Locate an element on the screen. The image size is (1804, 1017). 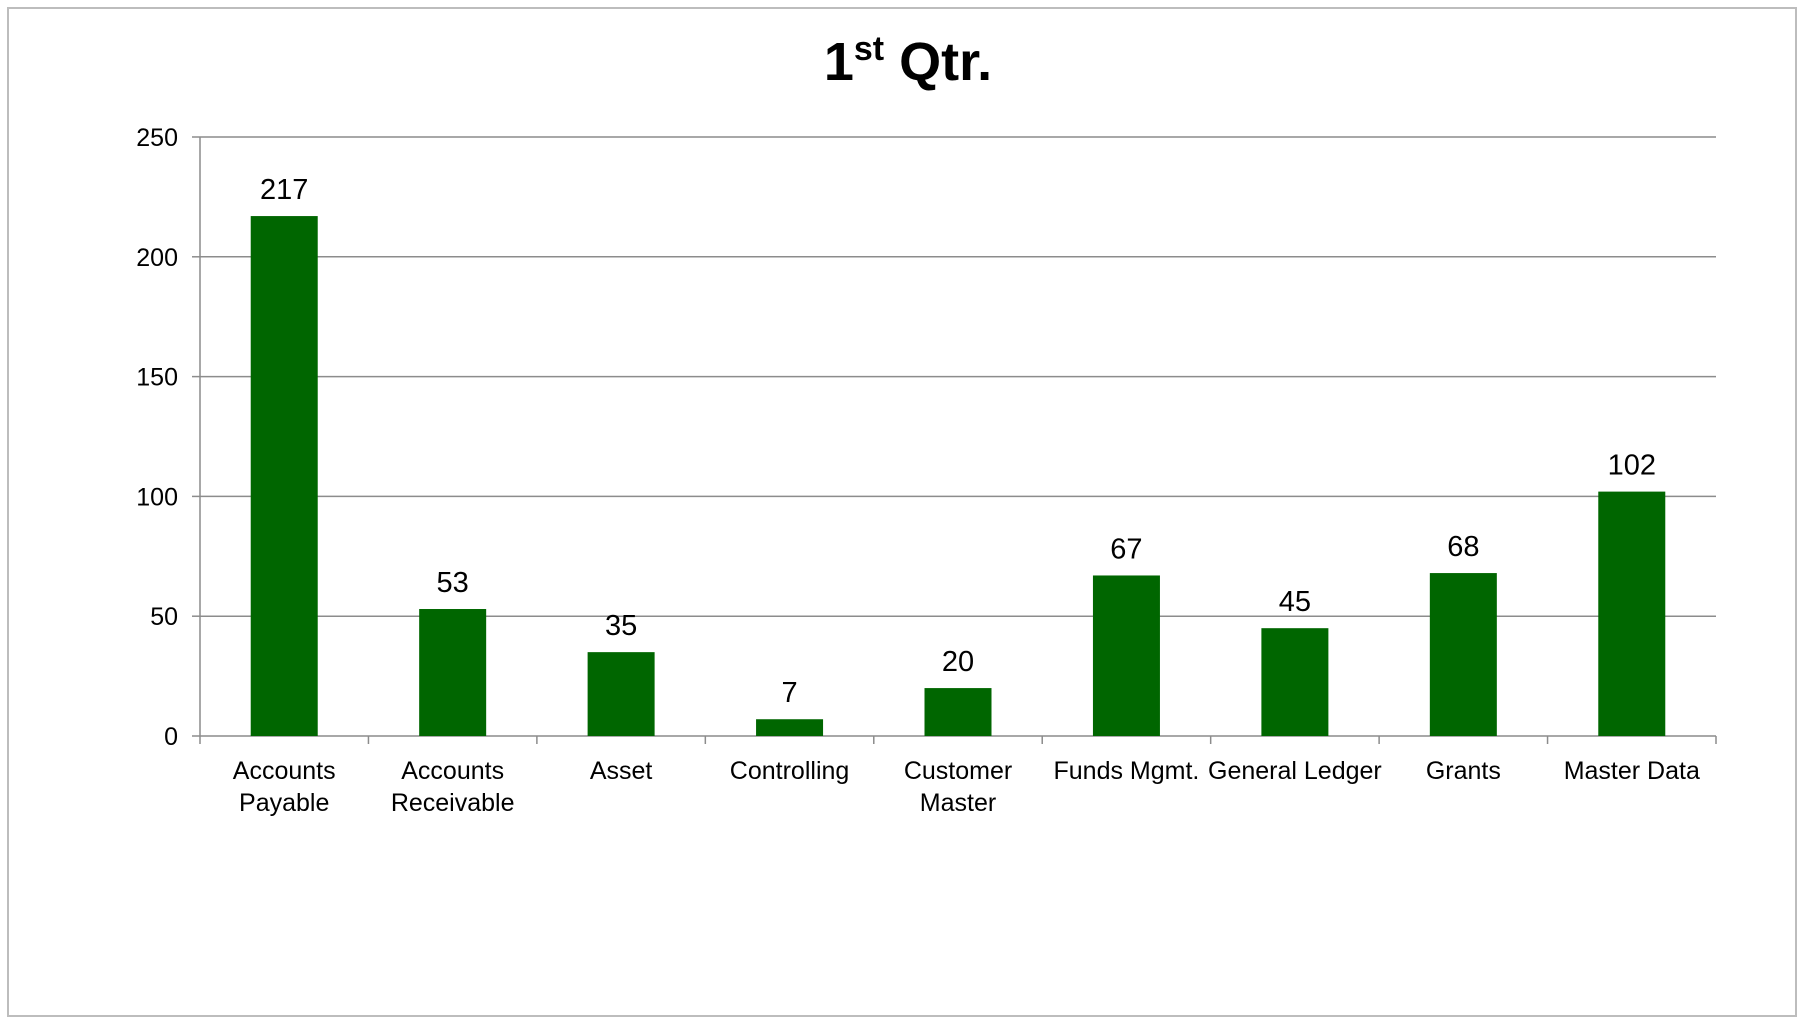
chart-title: 1st Qtr. is located at coordinates (908, 61).